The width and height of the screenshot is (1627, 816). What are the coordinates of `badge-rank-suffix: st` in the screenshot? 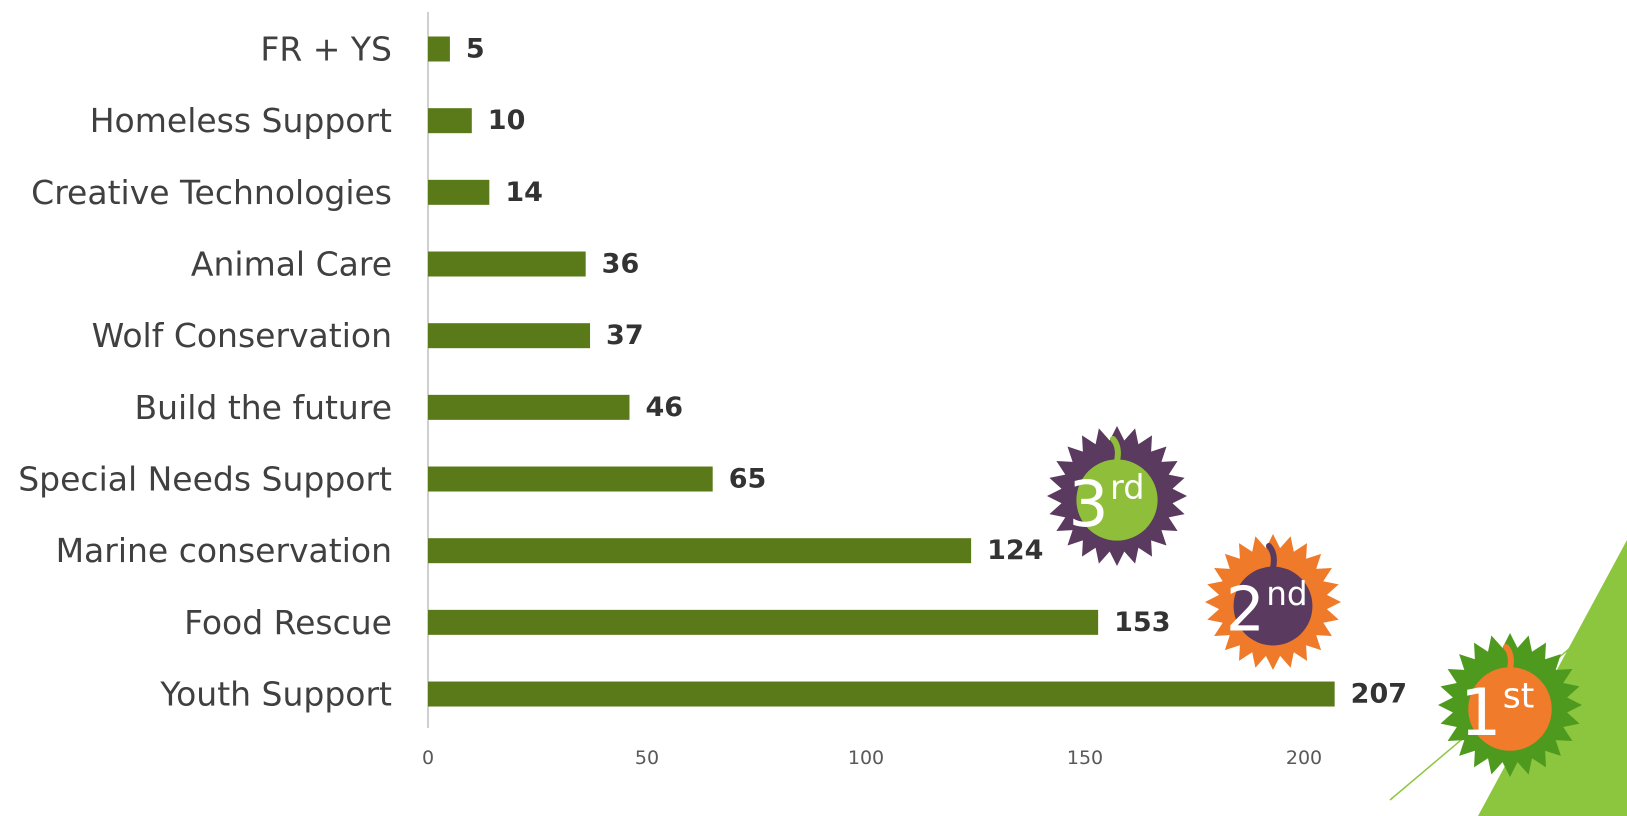 It's located at (1519, 696).